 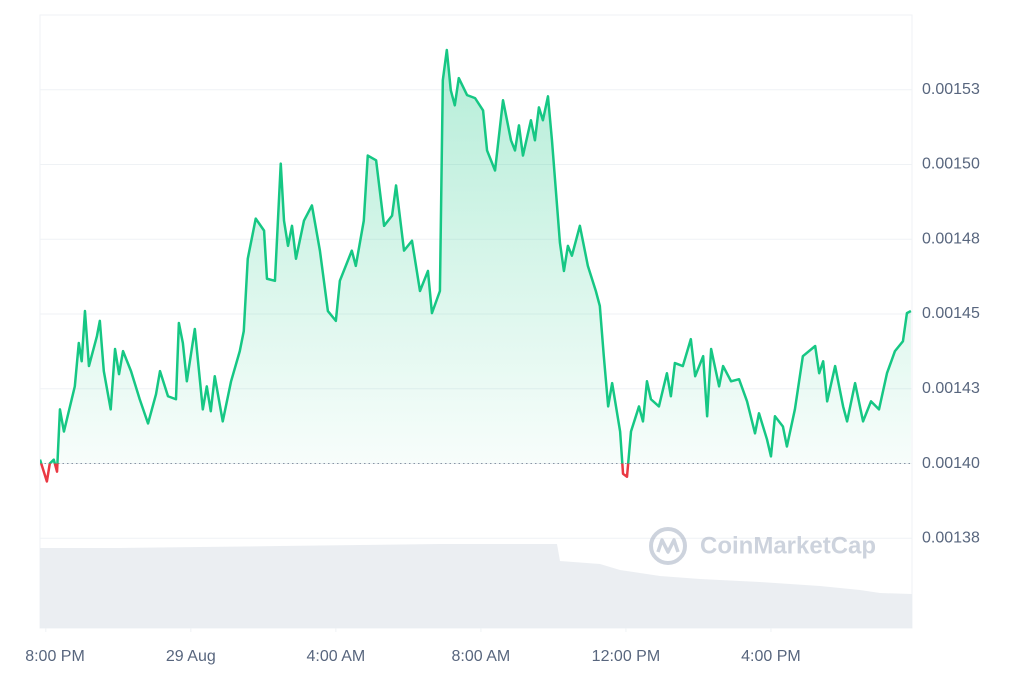 I want to click on x-tick-label: 4:00 AM, so click(x=336, y=656).